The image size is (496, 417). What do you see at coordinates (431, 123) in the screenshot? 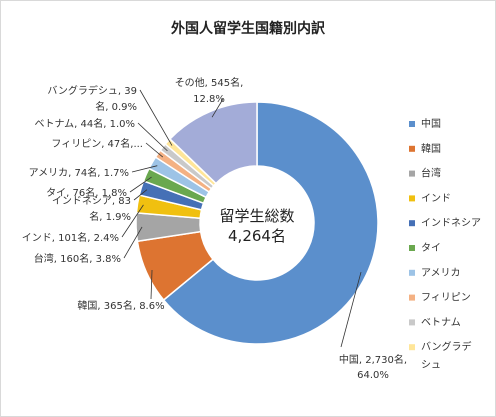
I see `legend-item-label: 中国` at bounding box center [431, 123].